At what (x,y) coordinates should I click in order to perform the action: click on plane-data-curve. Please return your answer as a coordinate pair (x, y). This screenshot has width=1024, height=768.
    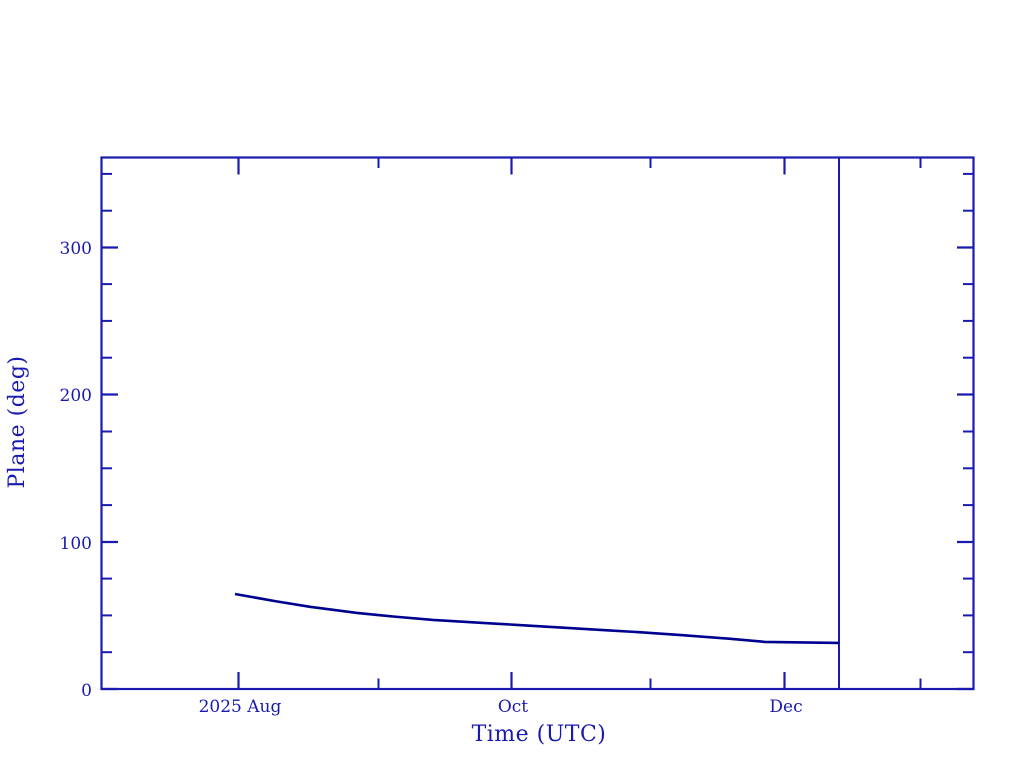
    Looking at the image, I should click on (537, 618).